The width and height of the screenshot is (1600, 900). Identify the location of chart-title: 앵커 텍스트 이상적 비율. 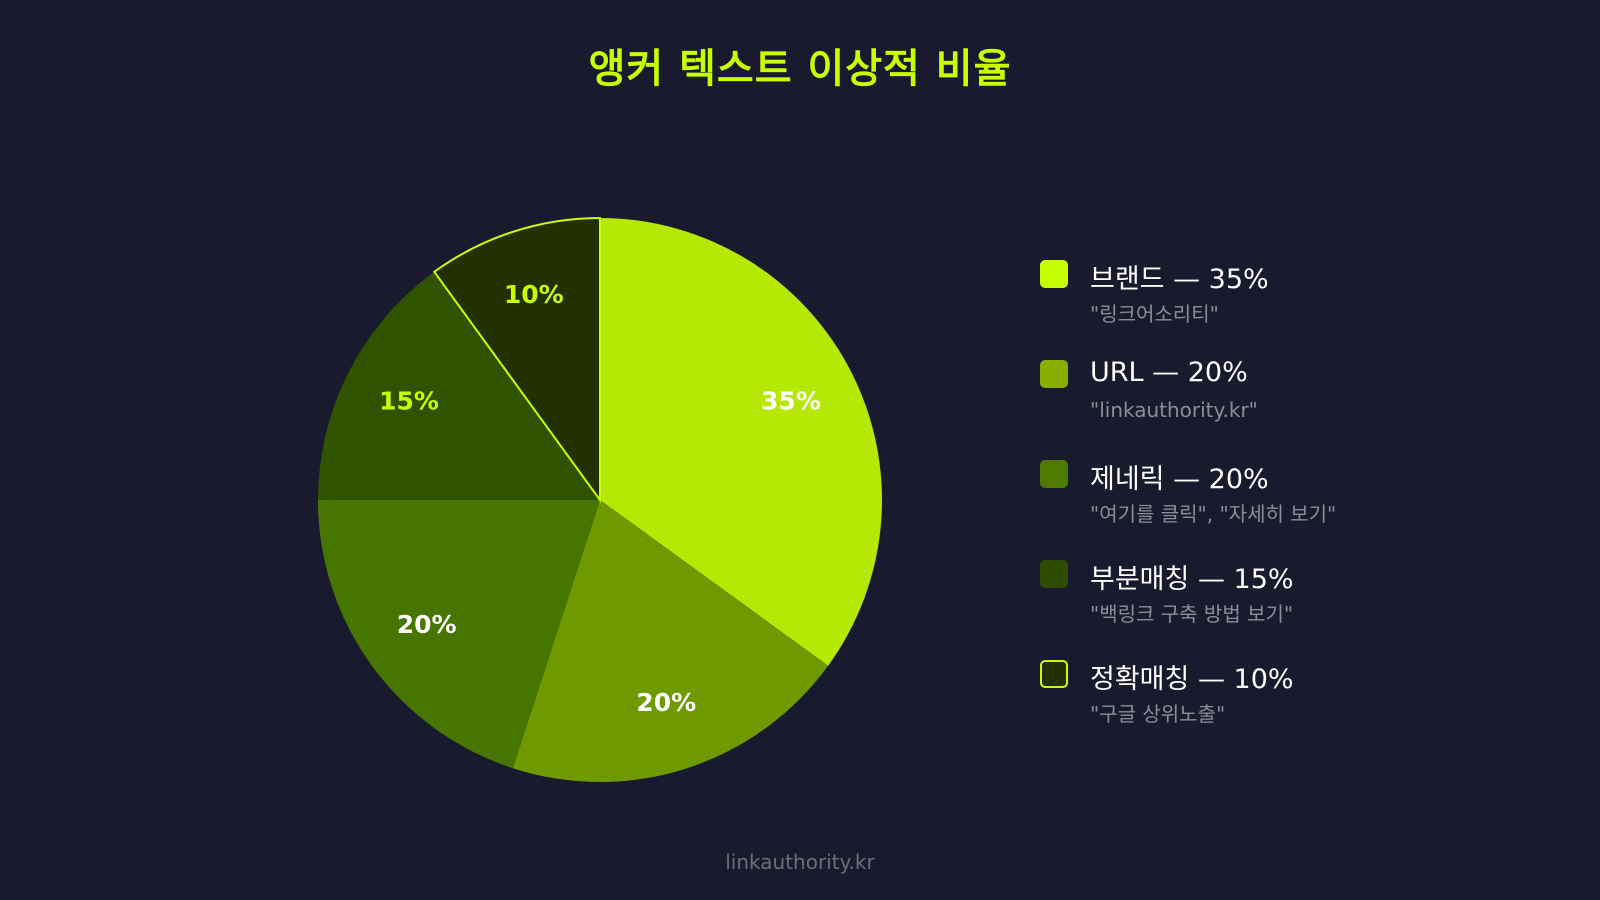
(800, 69).